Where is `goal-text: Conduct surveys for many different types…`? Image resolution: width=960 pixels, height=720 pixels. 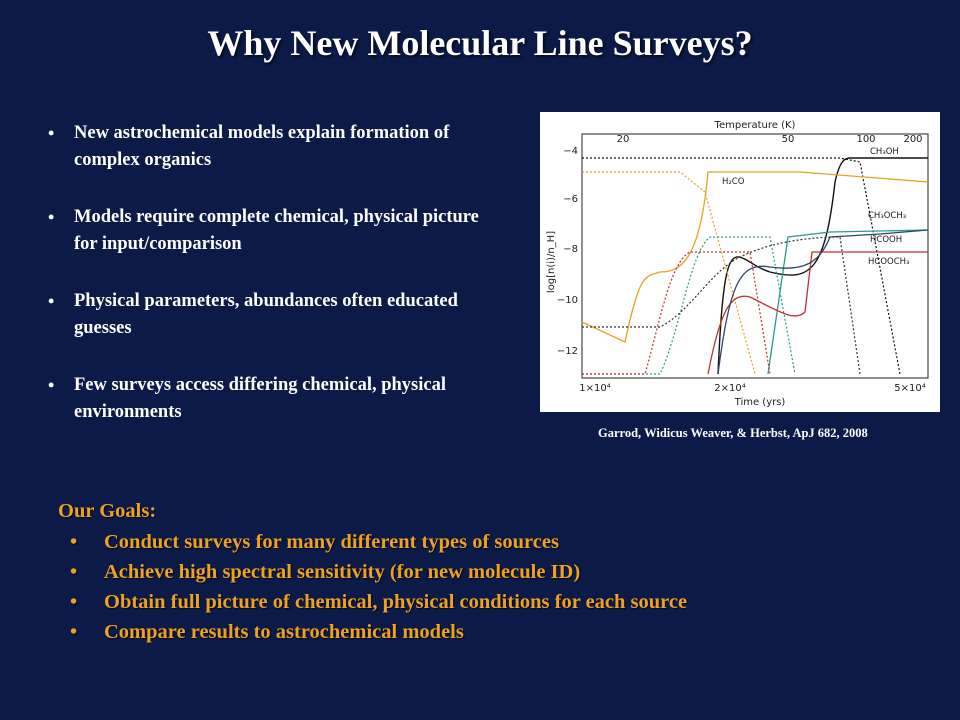
goal-text: Conduct surveys for many different types… is located at coordinates (331, 542).